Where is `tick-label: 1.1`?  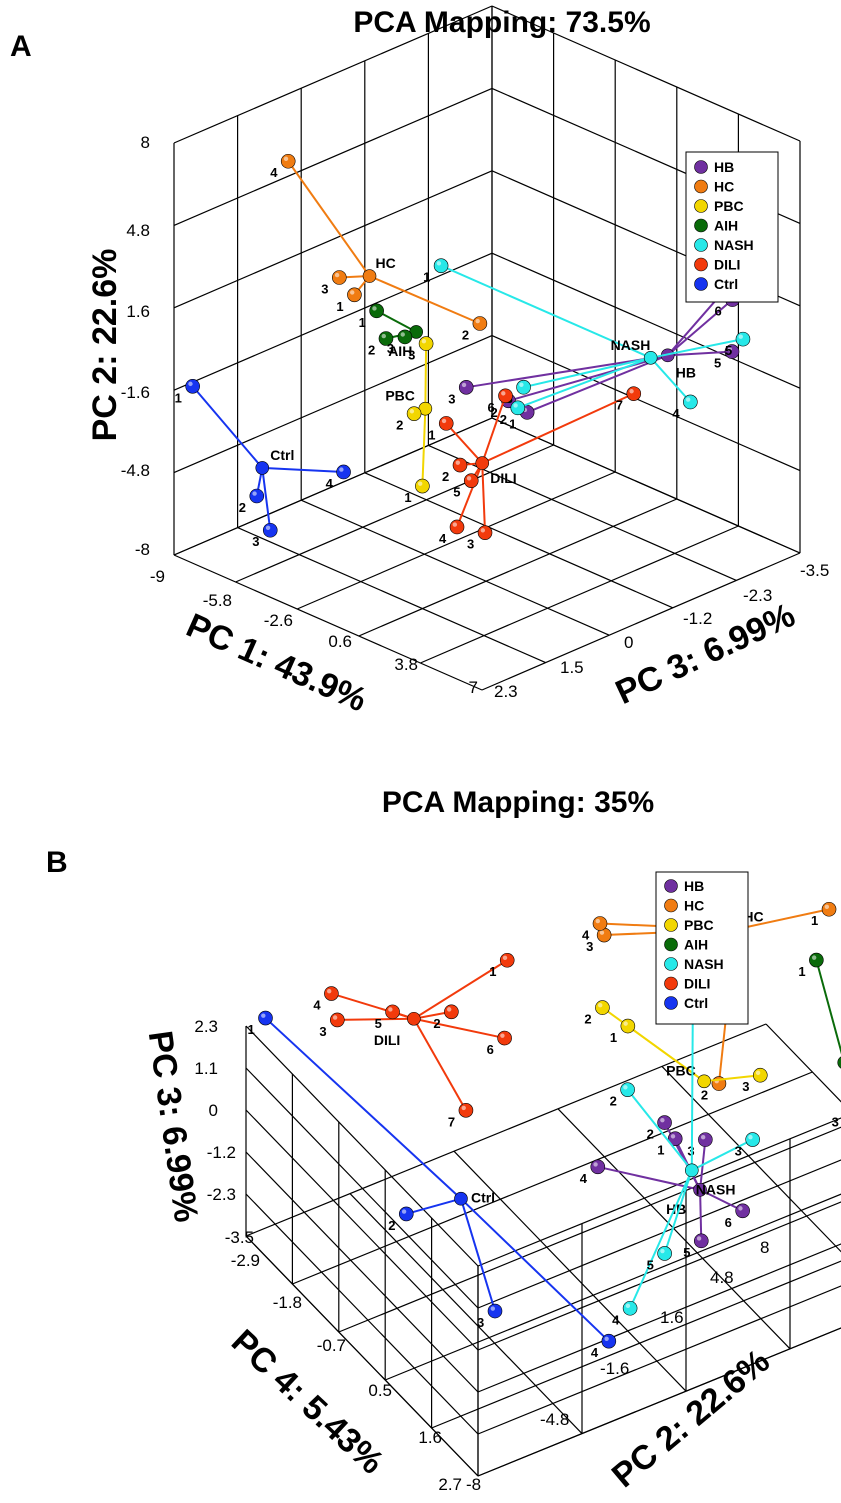 tick-label: 1.1 is located at coordinates (206, 1068).